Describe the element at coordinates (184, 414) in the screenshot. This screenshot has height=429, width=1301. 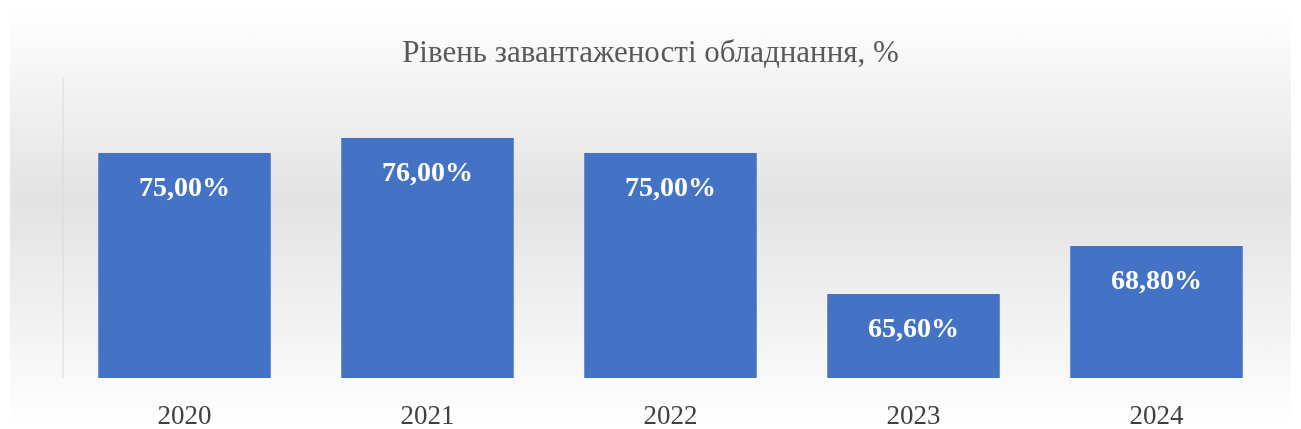
I see `x-tick-label: 2020` at that location.